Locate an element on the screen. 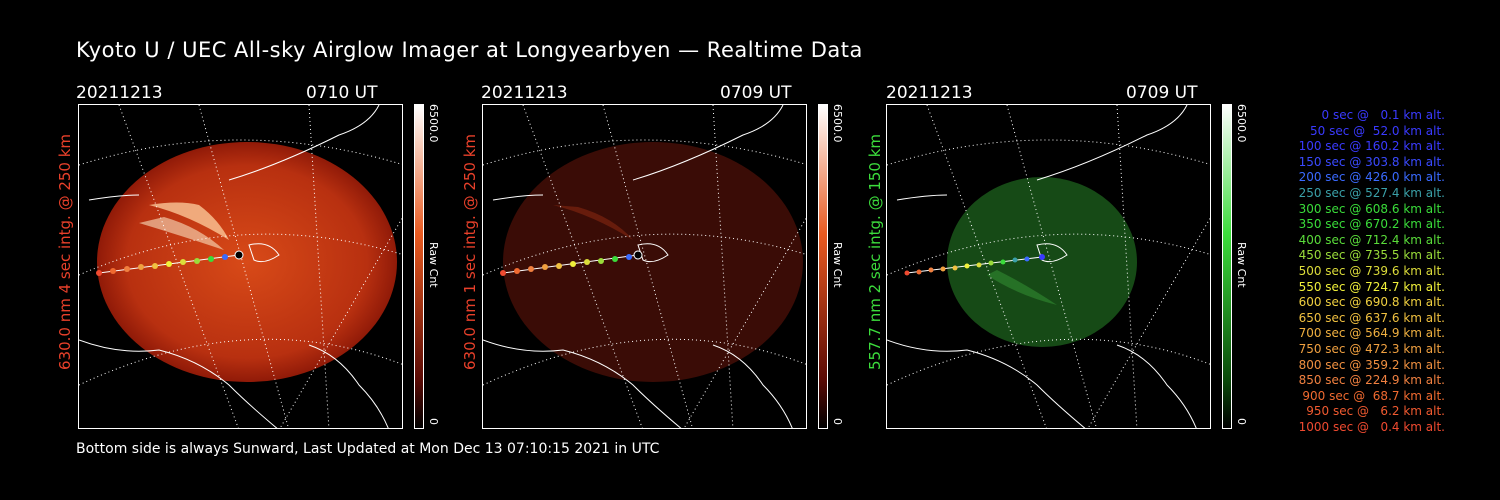 This screenshot has height=500, width=1500. legend-row: 350 sec @ 670.2 km alt. is located at coordinates (1371, 224).